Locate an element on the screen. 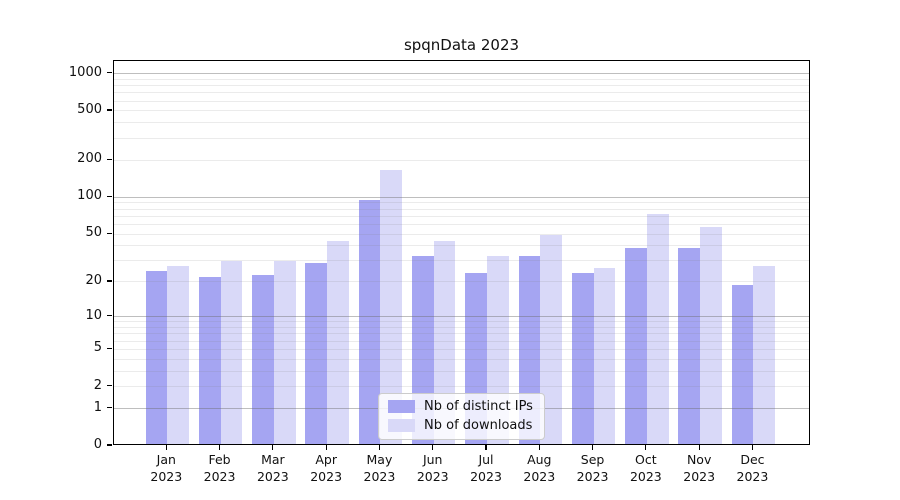  bar-downloads-oct is located at coordinates (657, 329).